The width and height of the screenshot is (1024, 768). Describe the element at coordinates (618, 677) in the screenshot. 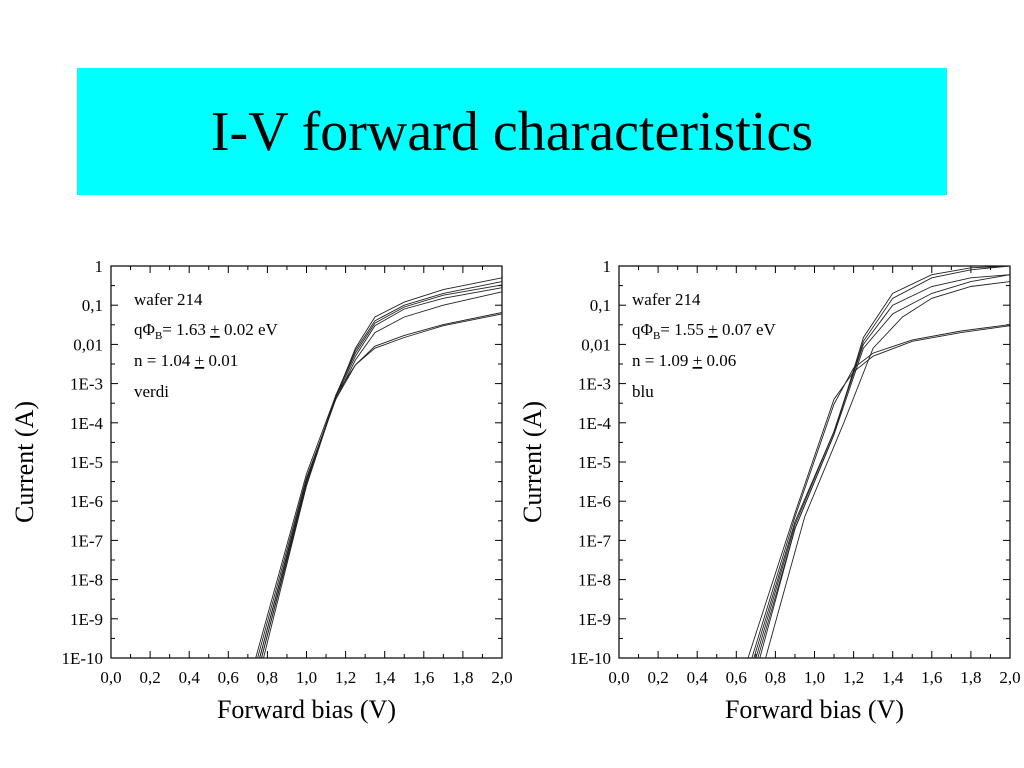

I see `right-x-tick-label: 0,0` at that location.